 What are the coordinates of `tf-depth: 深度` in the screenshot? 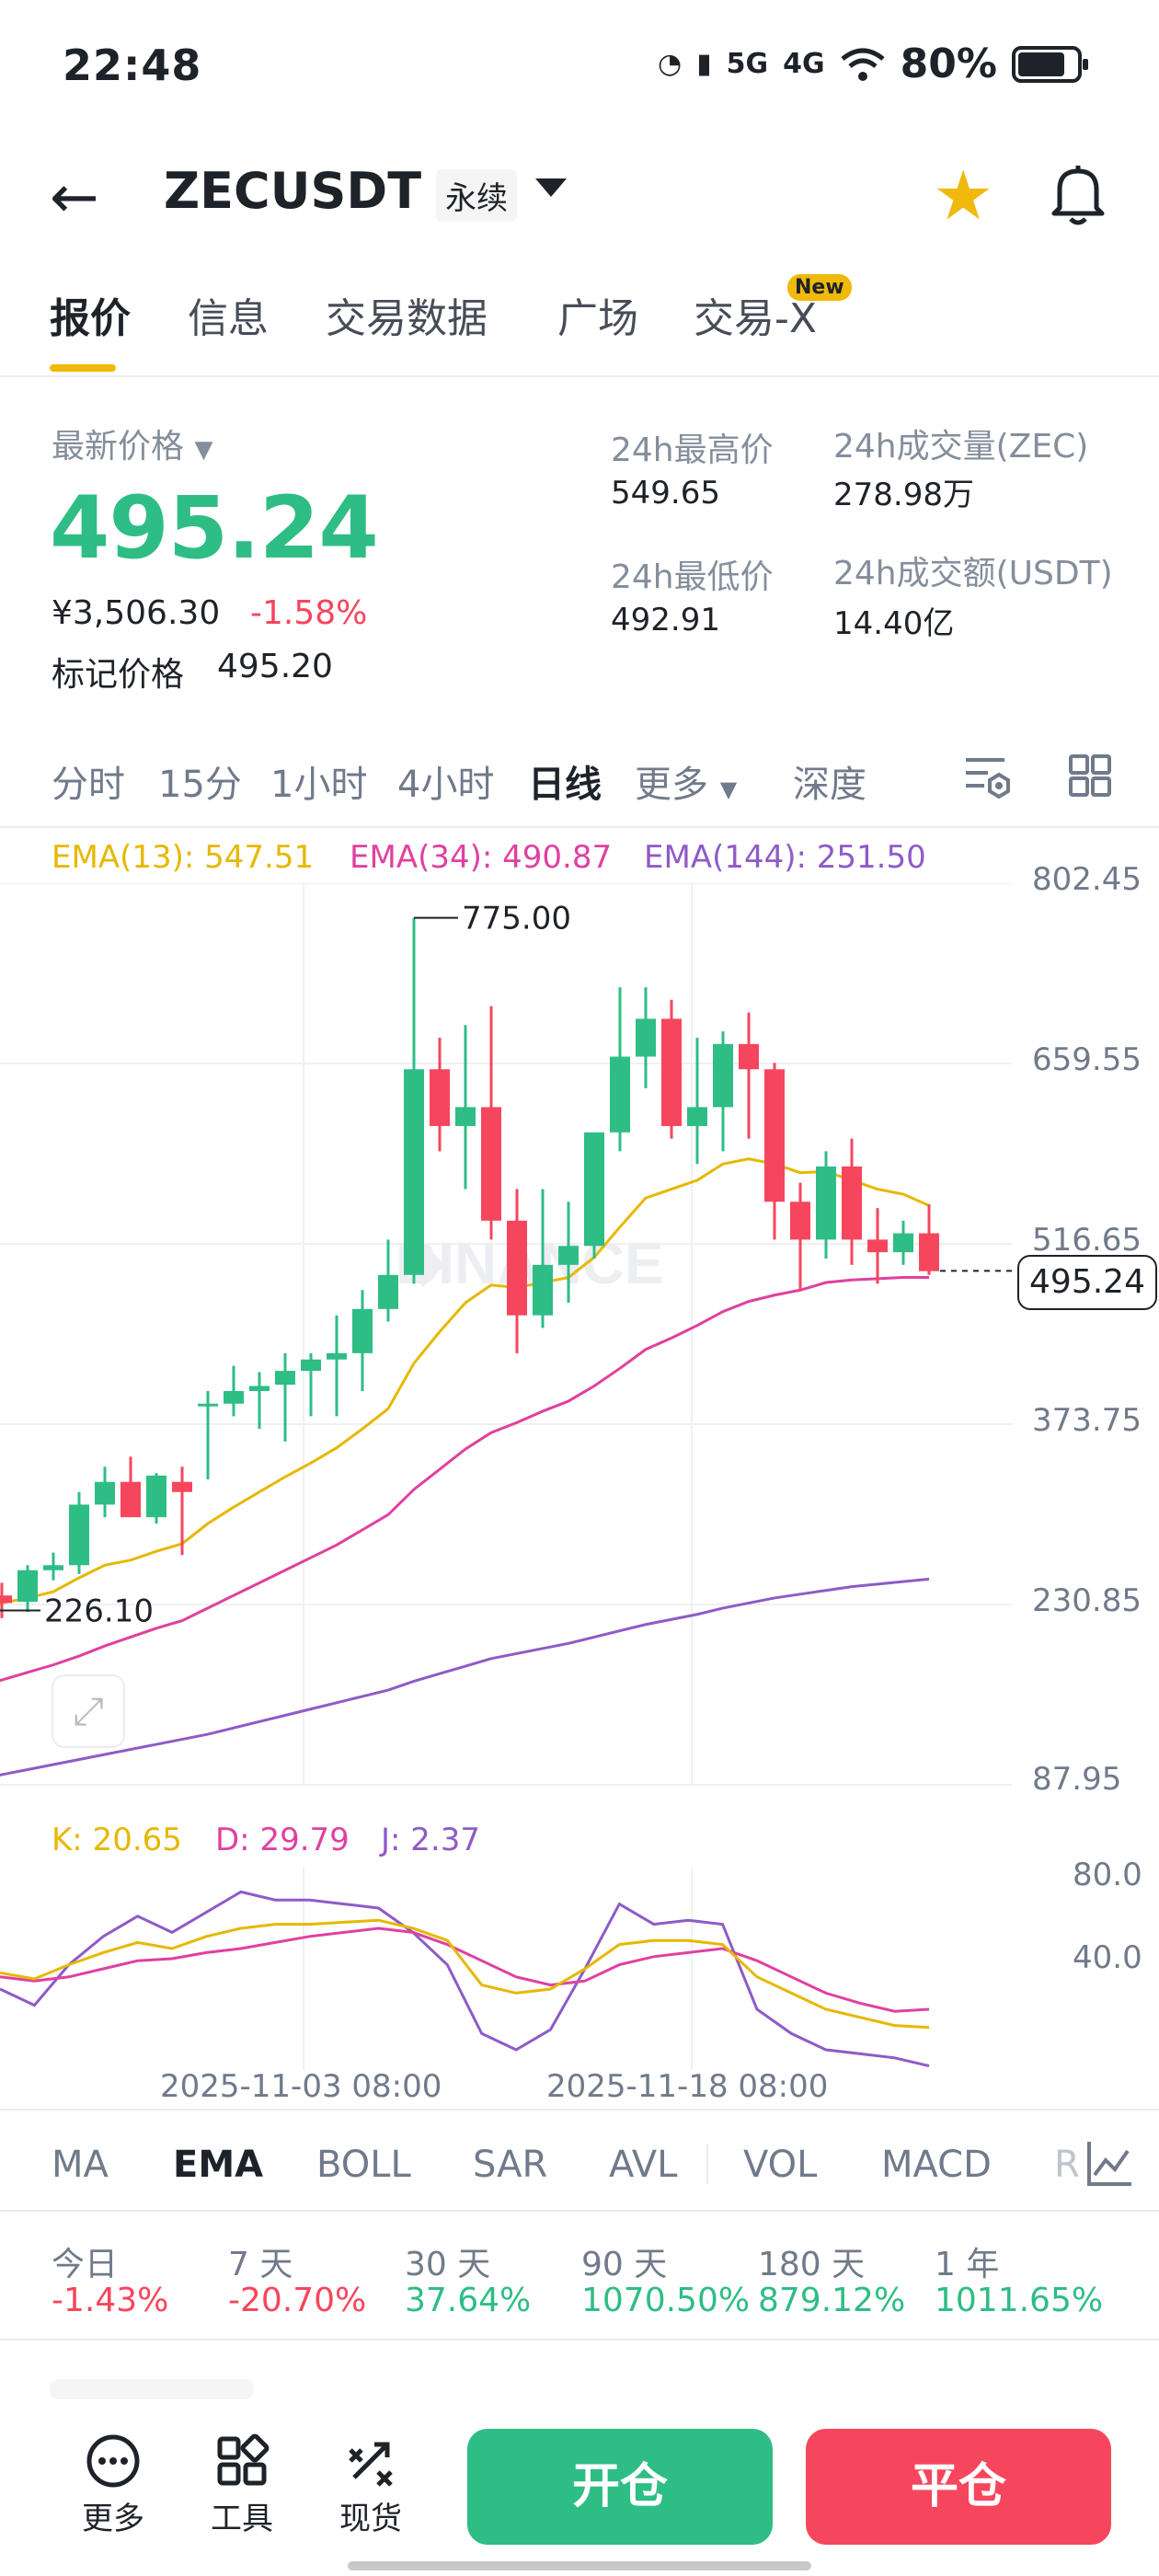 It's located at (829, 785).